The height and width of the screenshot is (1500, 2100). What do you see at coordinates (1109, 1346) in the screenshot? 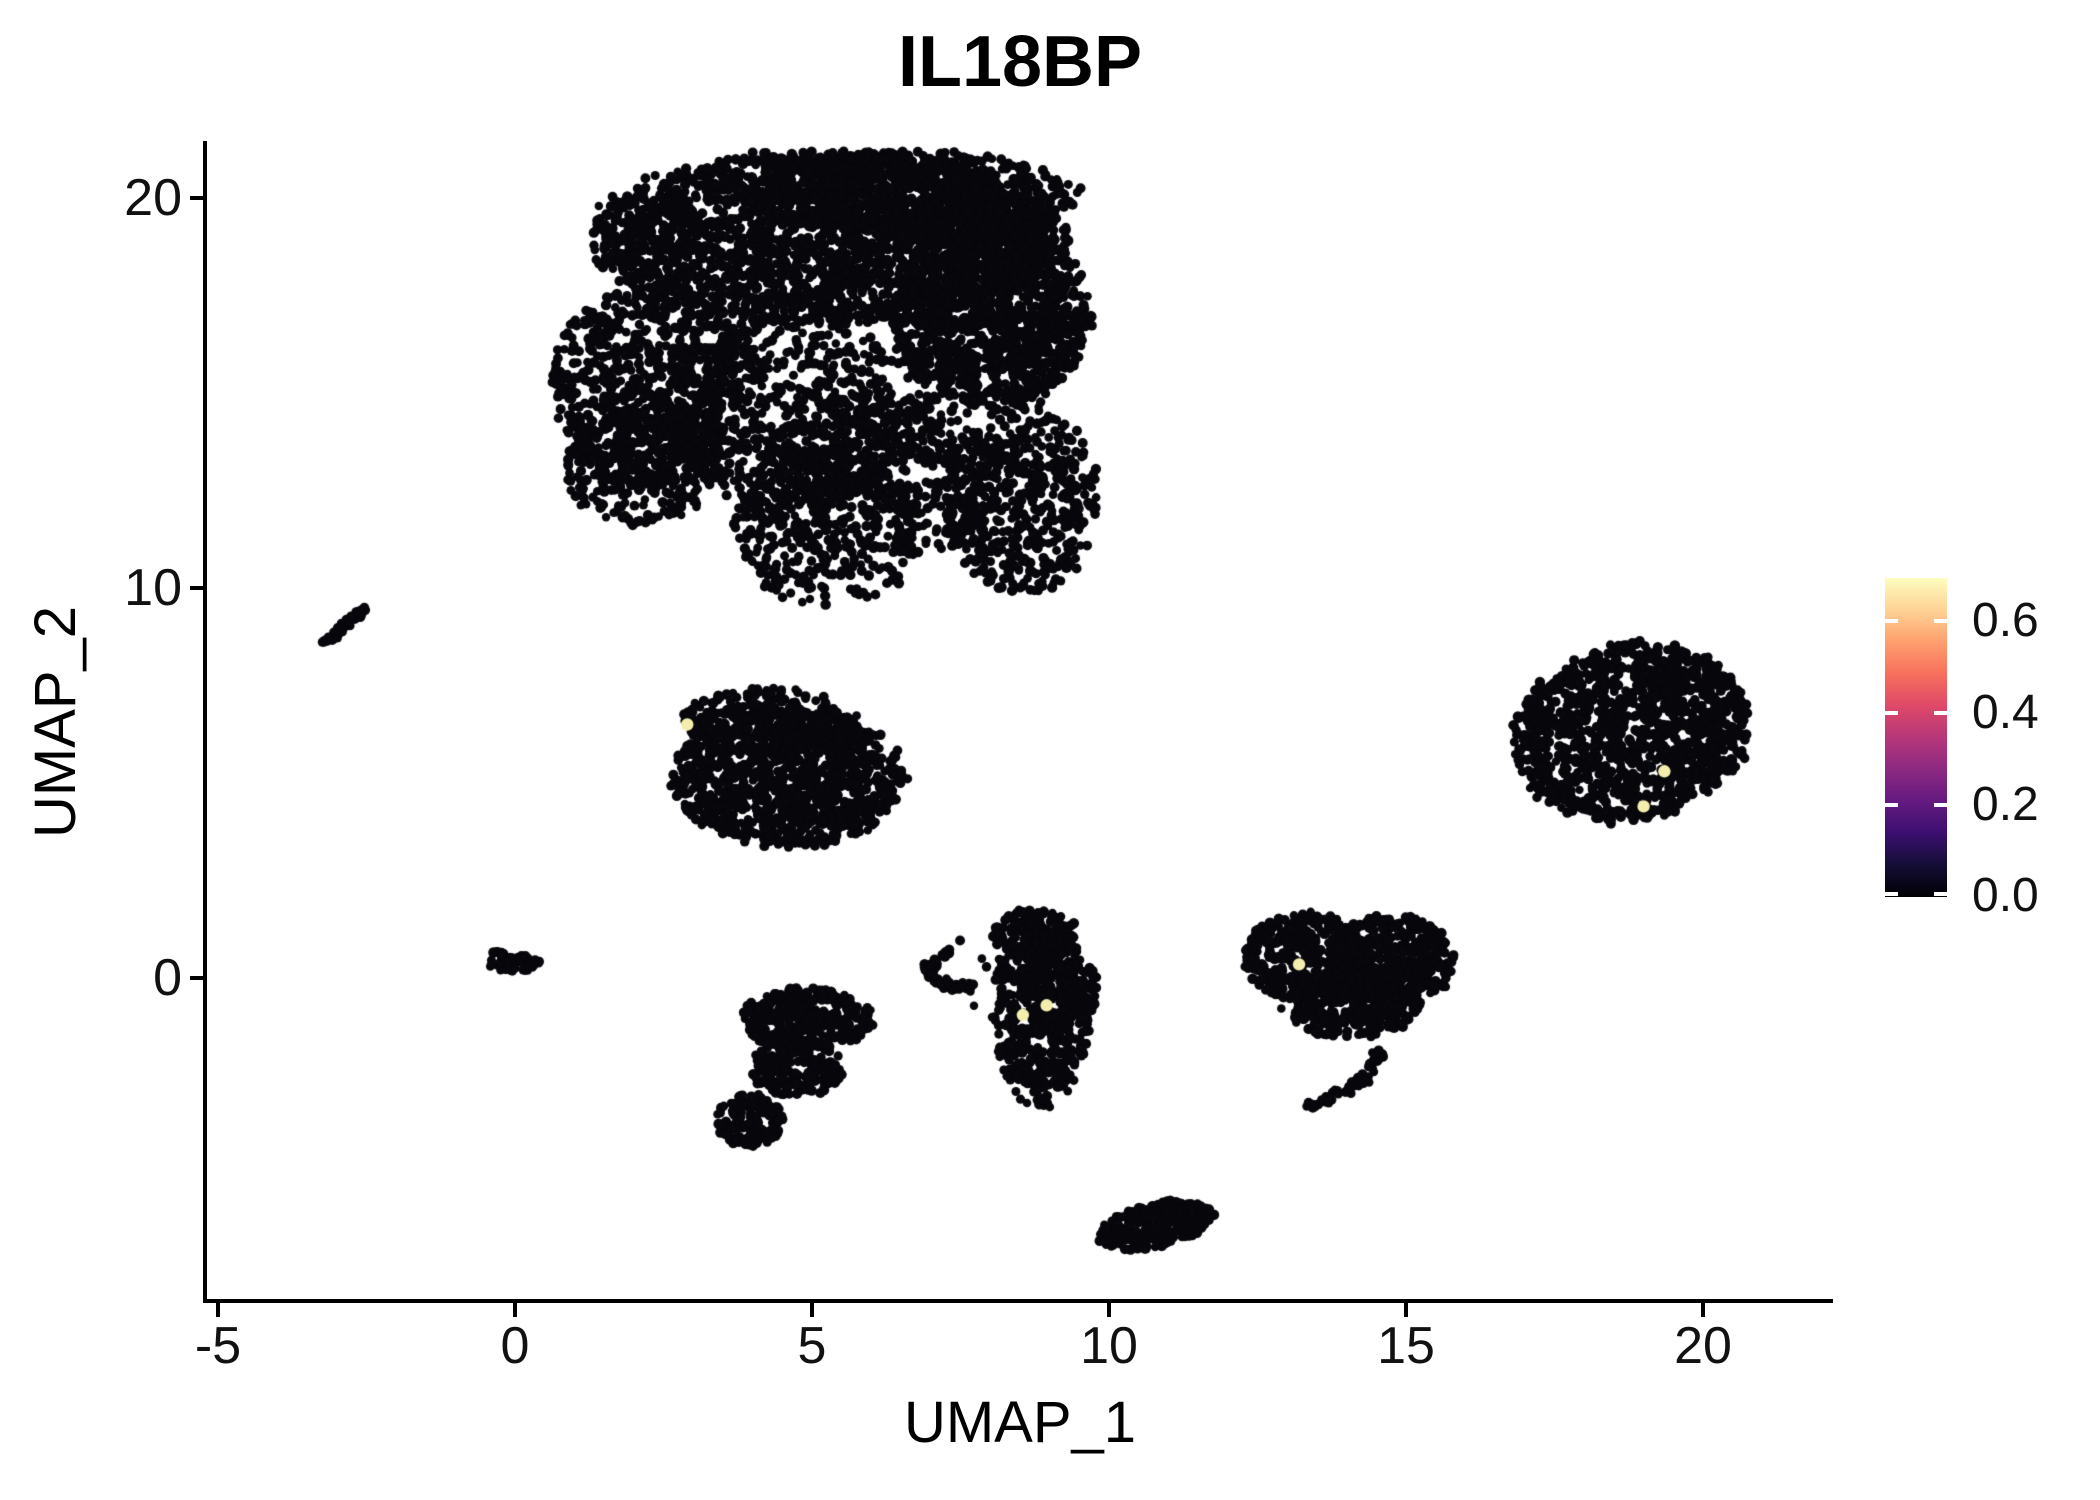
I see `x-tick-label: 10` at bounding box center [1109, 1346].